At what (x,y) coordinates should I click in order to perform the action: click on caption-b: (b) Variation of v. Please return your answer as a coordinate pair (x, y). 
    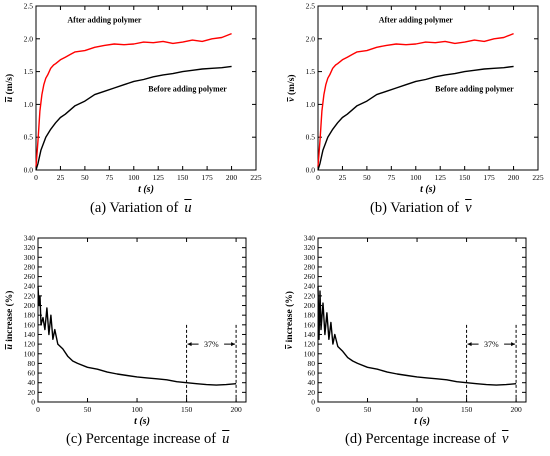
    Looking at the image, I should click on (421, 208).